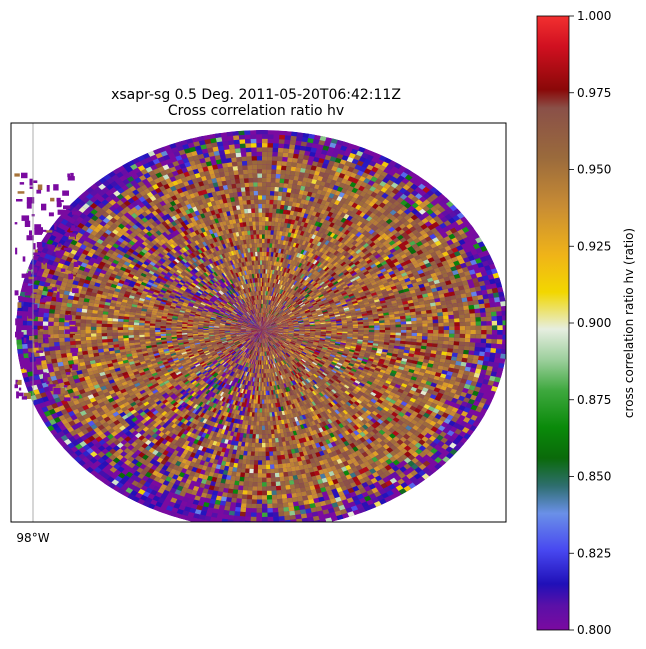 The width and height of the screenshot is (646, 649). Describe the element at coordinates (256, 111) in the screenshot. I see `chart-title-line2: Cross correlation ratio hv` at that location.